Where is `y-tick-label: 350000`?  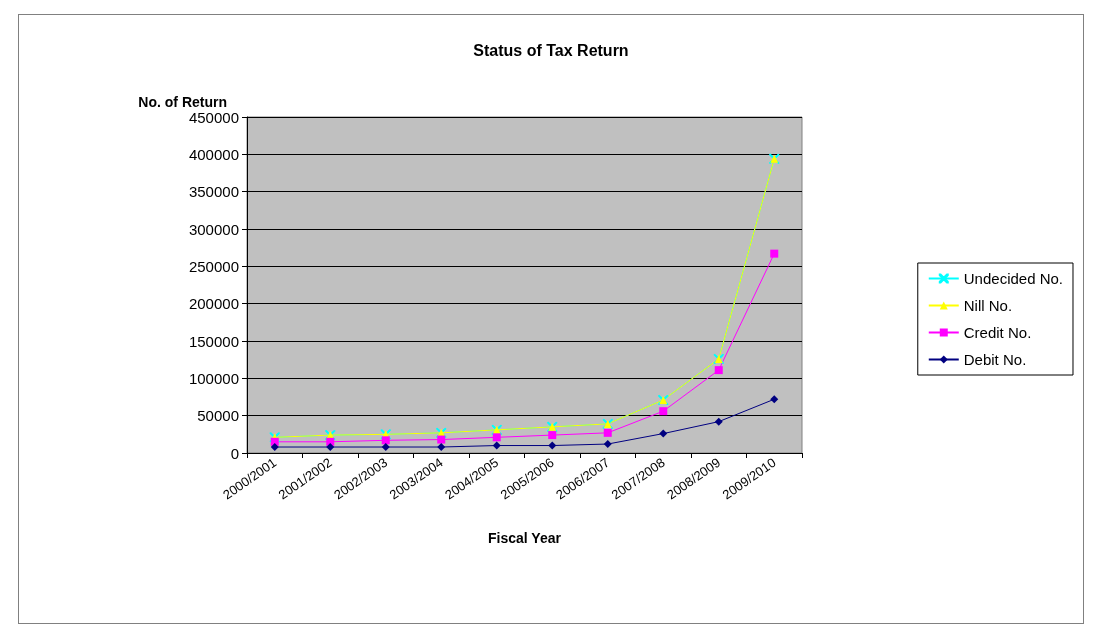 y-tick-label: 350000 is located at coordinates (213, 192).